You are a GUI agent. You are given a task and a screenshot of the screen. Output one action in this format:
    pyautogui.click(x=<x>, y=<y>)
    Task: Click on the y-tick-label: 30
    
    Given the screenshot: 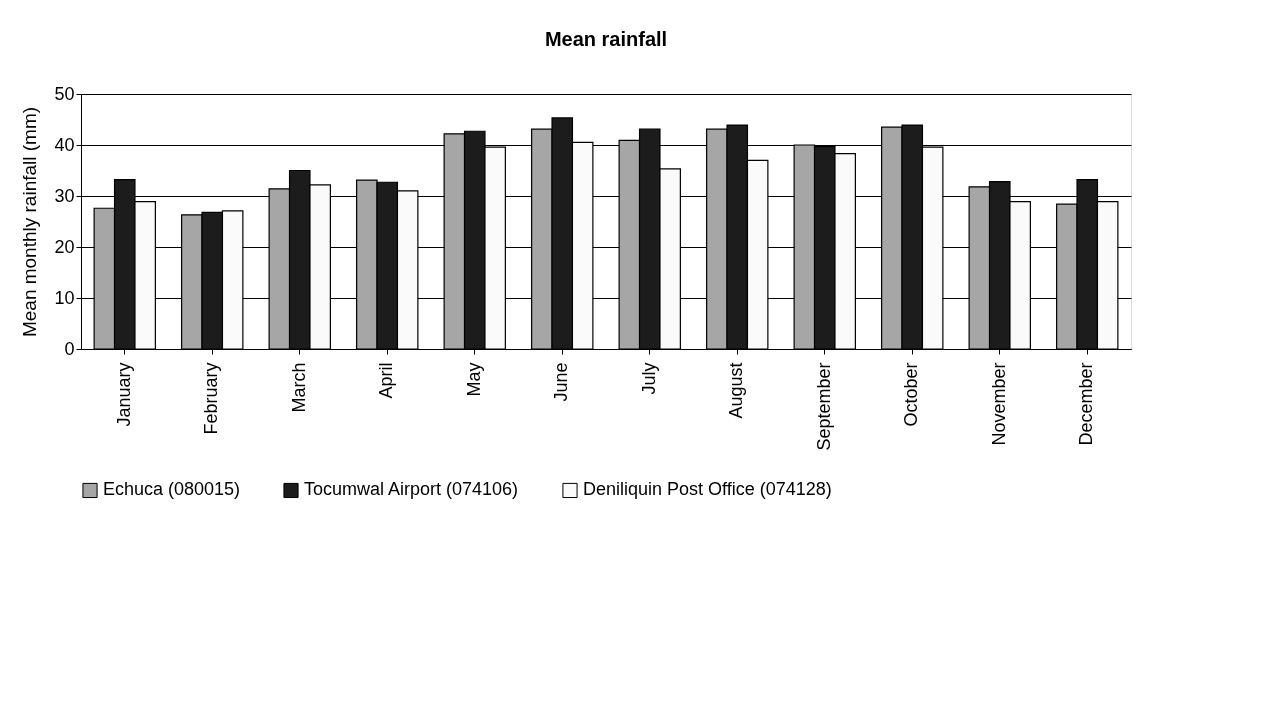 What is the action you would take?
    pyautogui.click(x=64, y=195)
    